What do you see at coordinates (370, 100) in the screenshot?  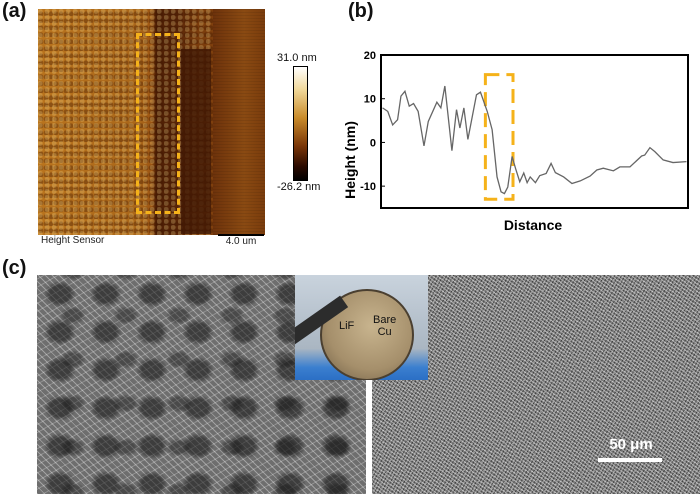 I see `y-tick-label: 10` at bounding box center [370, 100].